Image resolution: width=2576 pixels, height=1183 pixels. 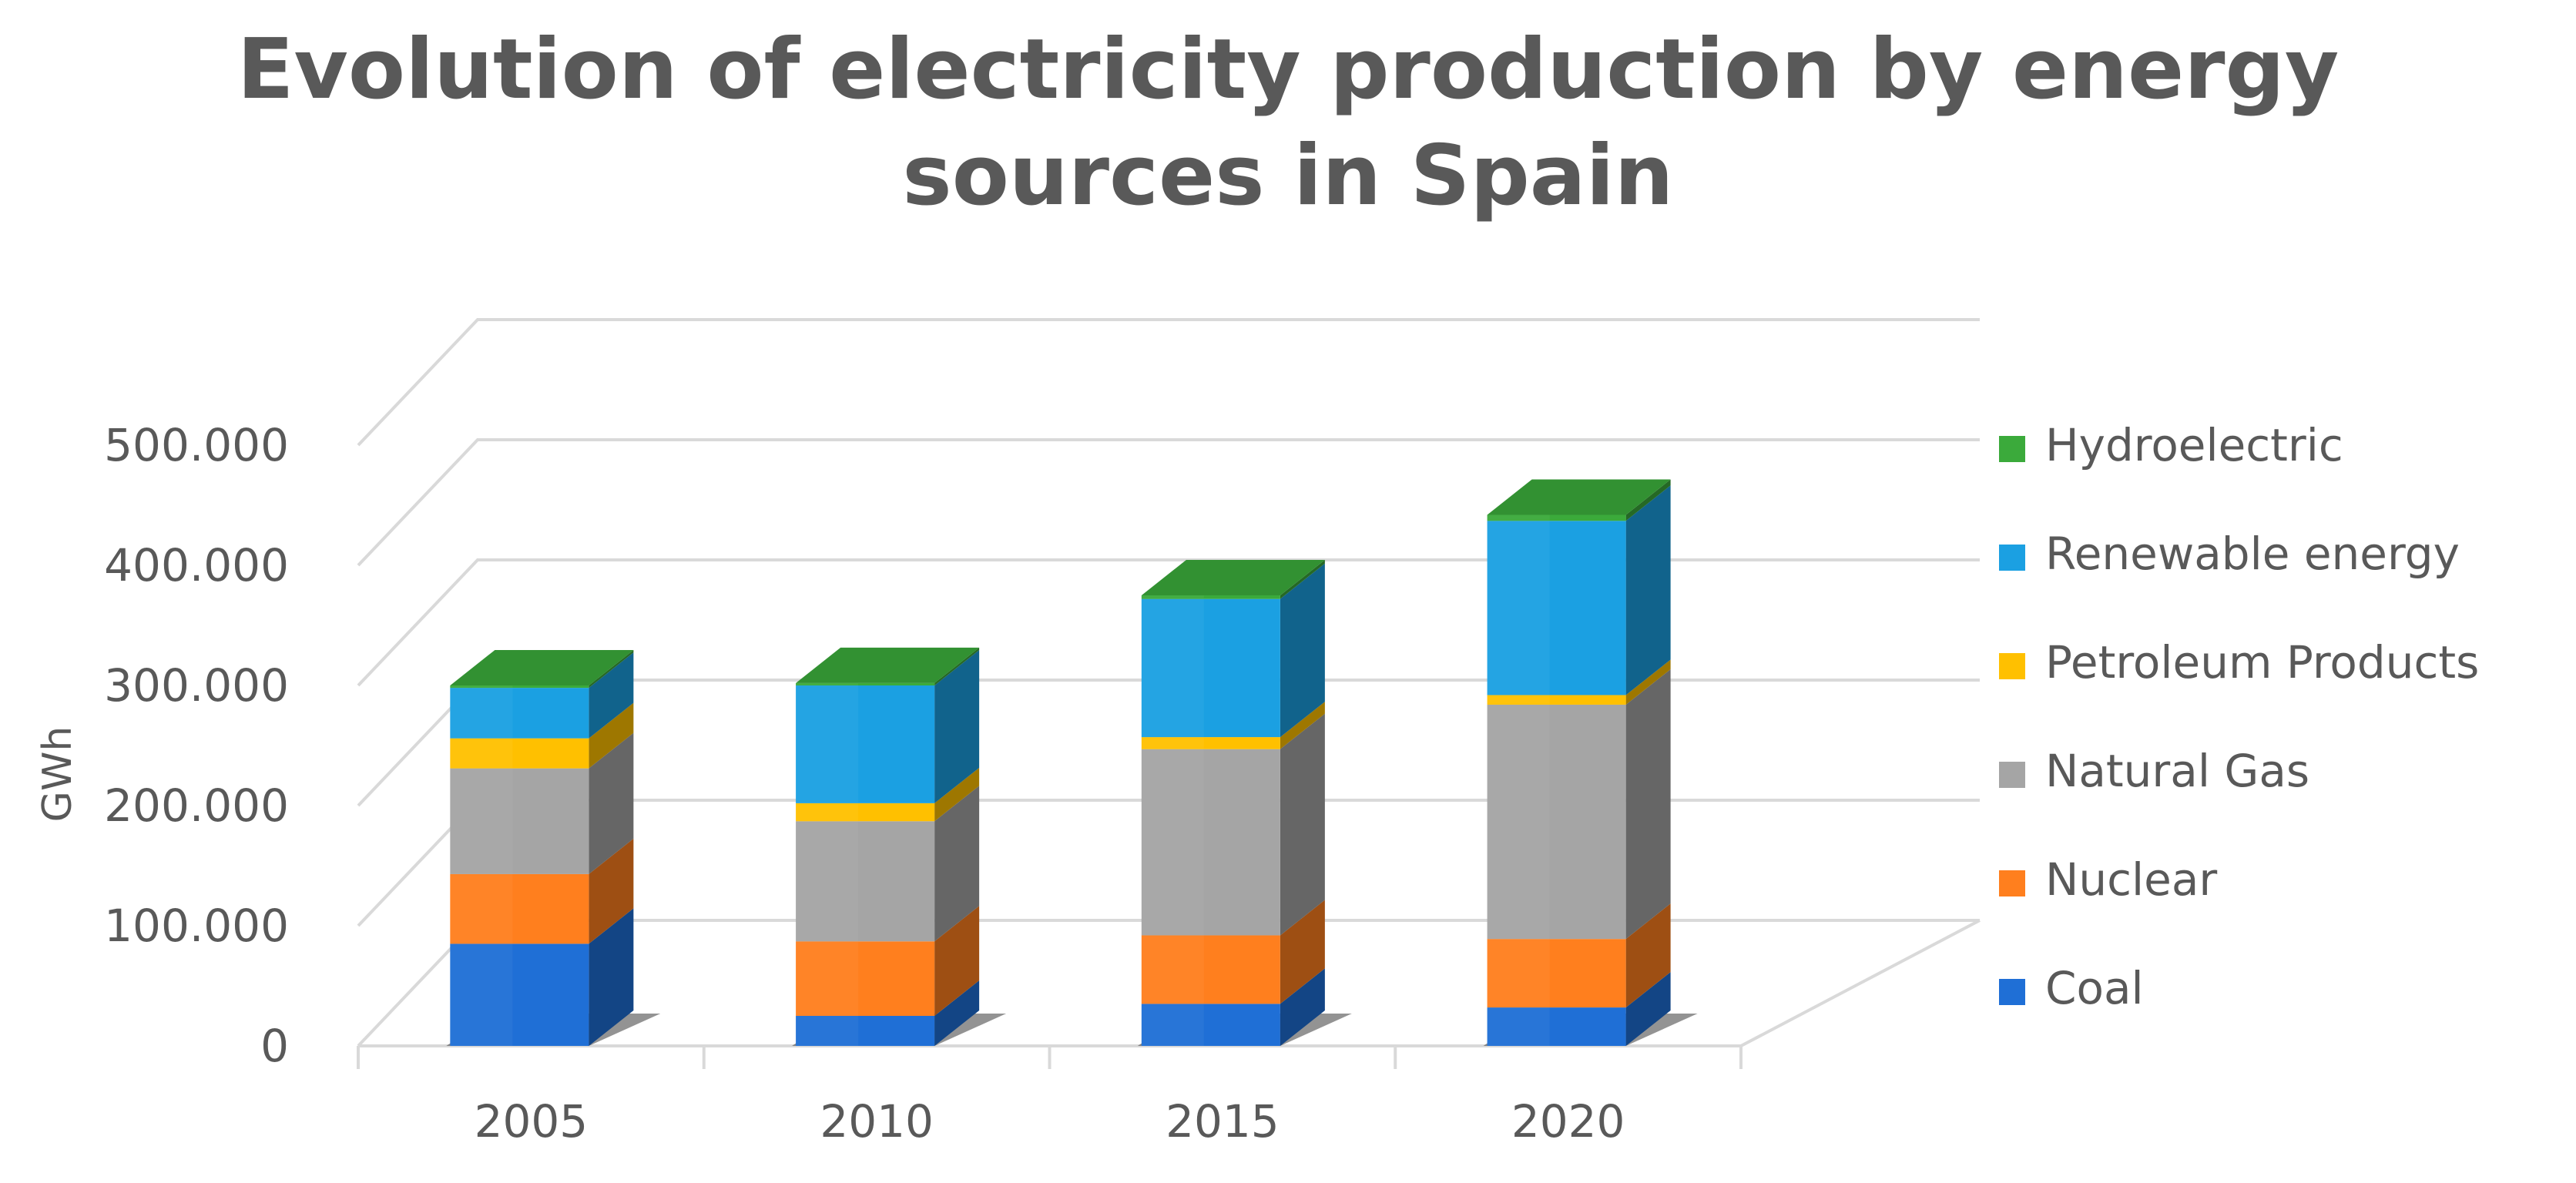 What do you see at coordinates (196, 685) in the screenshot?
I see `y-tick-label: 300.000` at bounding box center [196, 685].